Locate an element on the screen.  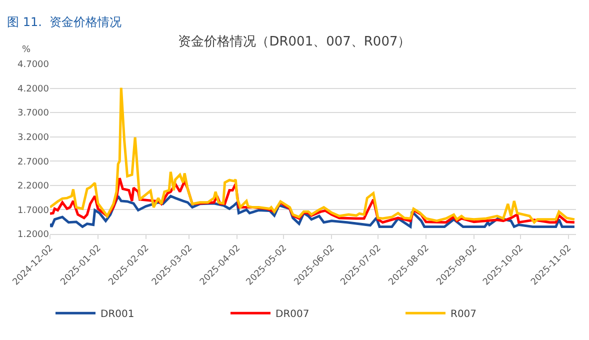
y-tick-label: 1.7000 is located at coordinates (34, 211).